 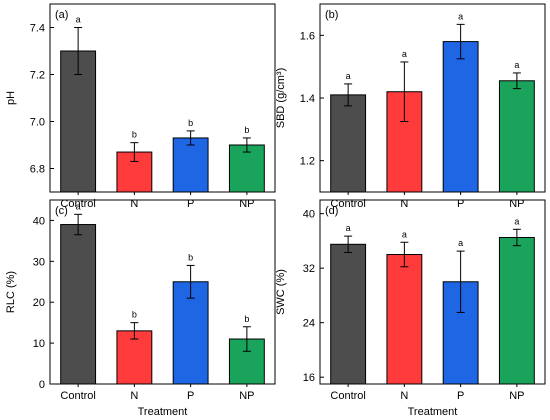 What do you see at coordinates (37, 29) in the screenshot?
I see `y-tick-label: 7.4` at bounding box center [37, 29].